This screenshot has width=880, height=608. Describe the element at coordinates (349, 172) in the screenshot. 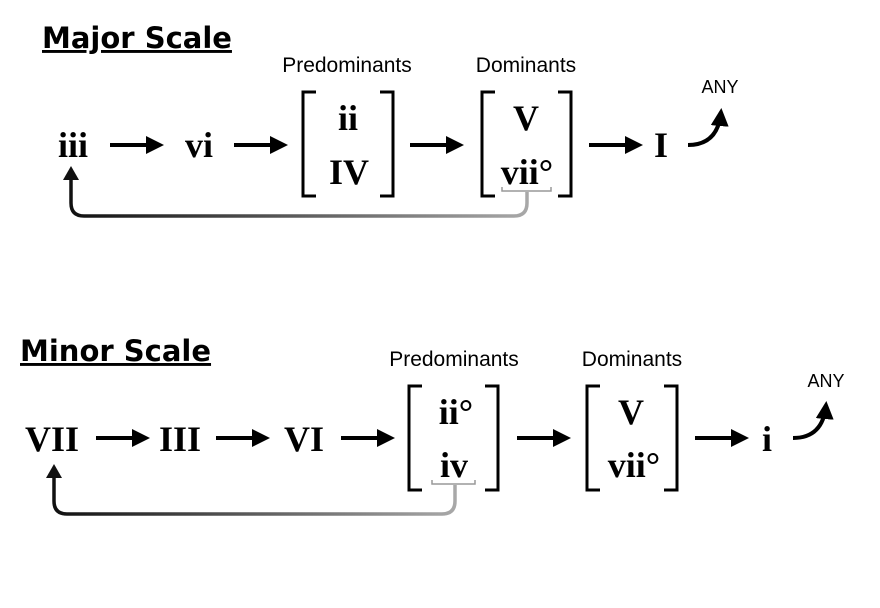

I see `major-chord-IV: IV` at that location.